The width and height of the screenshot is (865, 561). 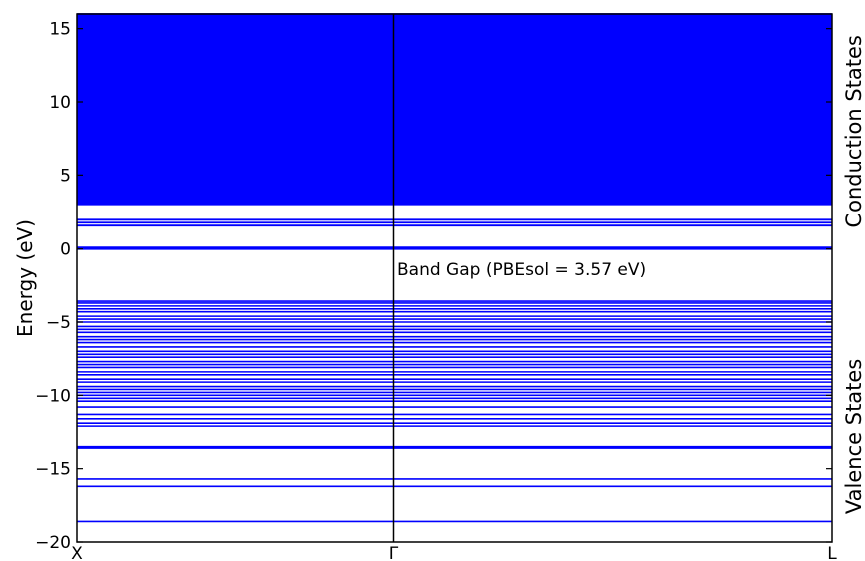 What do you see at coordinates (65, 176) in the screenshot?
I see `y-tick-label: 5` at bounding box center [65, 176].